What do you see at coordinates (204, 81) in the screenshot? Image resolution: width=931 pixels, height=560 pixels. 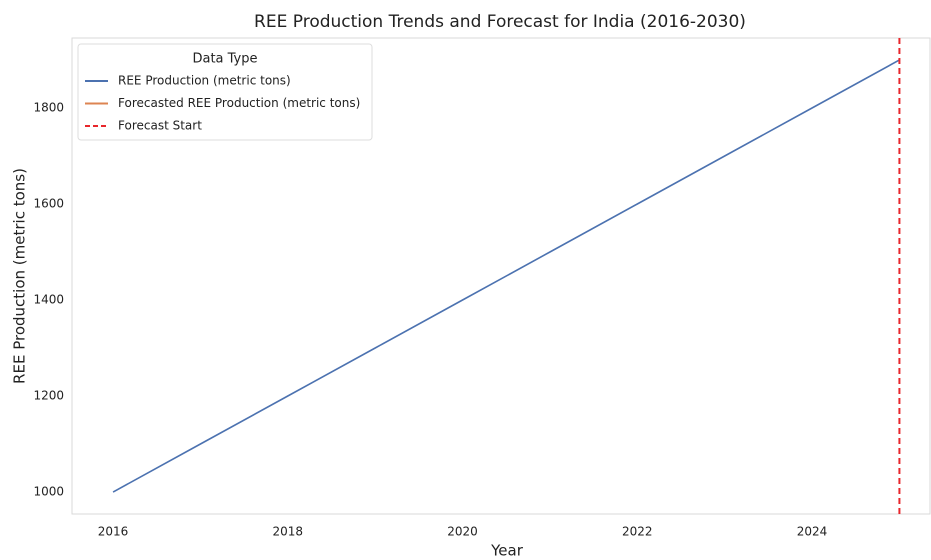 I see `legend-label: REE Production (metric tons)` at bounding box center [204, 81].